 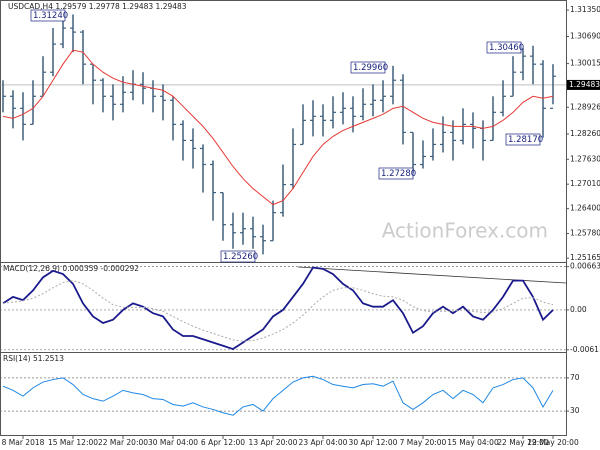 I want to click on x-tick-label: 8 Mar 2018, so click(x=23, y=442).